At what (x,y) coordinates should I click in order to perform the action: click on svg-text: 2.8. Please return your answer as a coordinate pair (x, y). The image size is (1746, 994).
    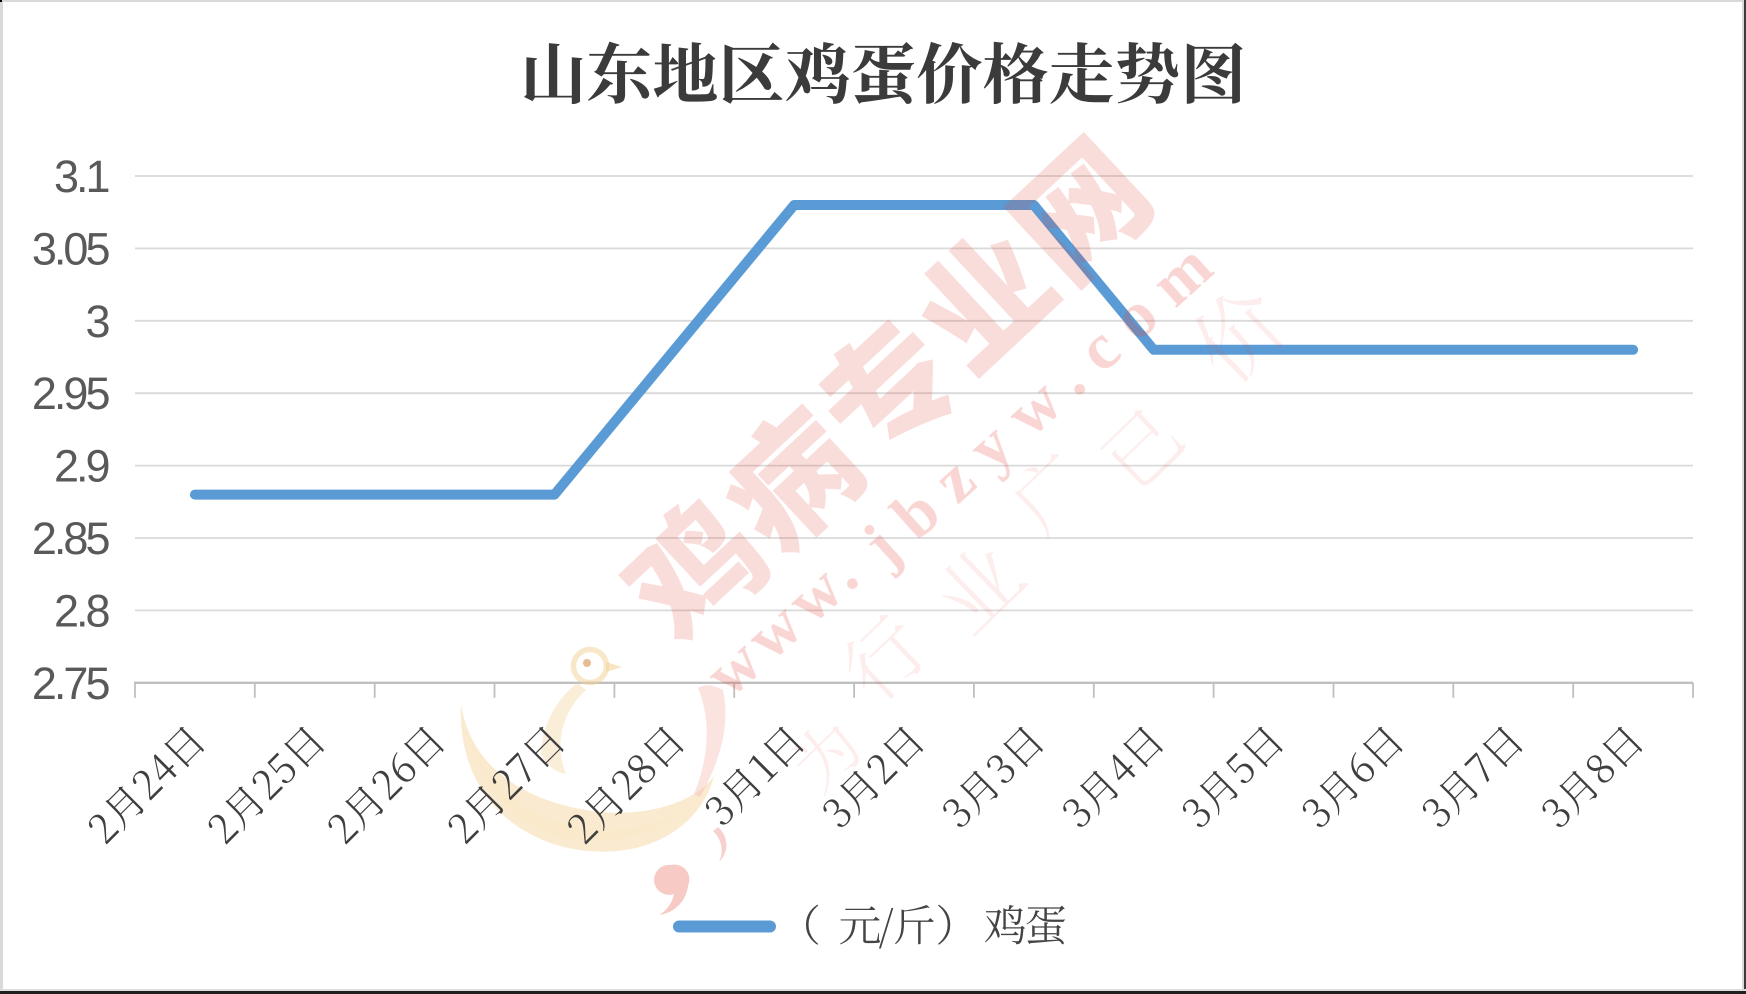
    Looking at the image, I should click on (82, 610).